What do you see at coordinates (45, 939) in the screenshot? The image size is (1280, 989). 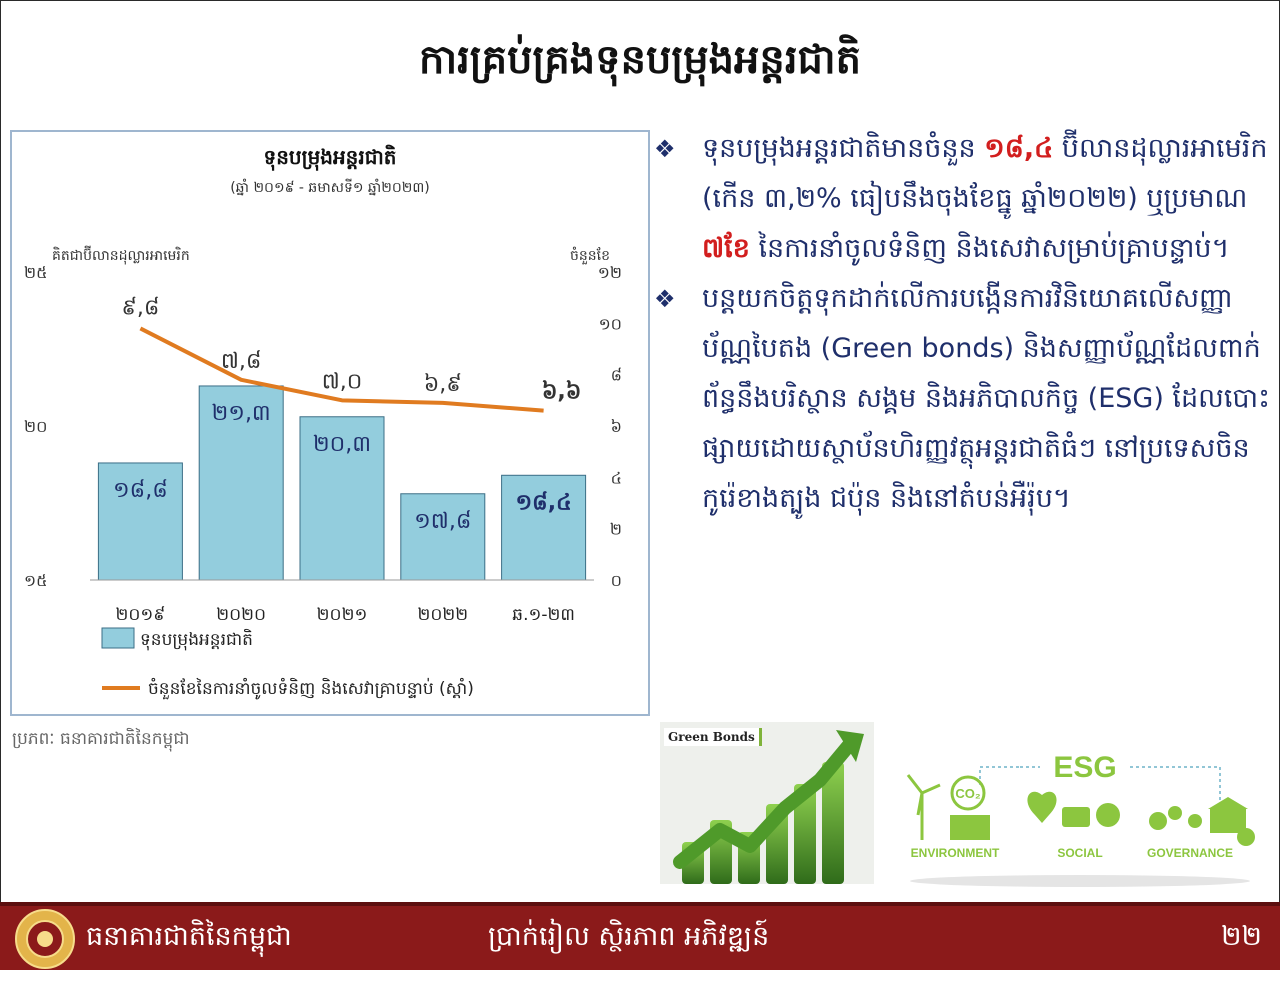 I see `nbc-logo-icon` at bounding box center [45, 939].